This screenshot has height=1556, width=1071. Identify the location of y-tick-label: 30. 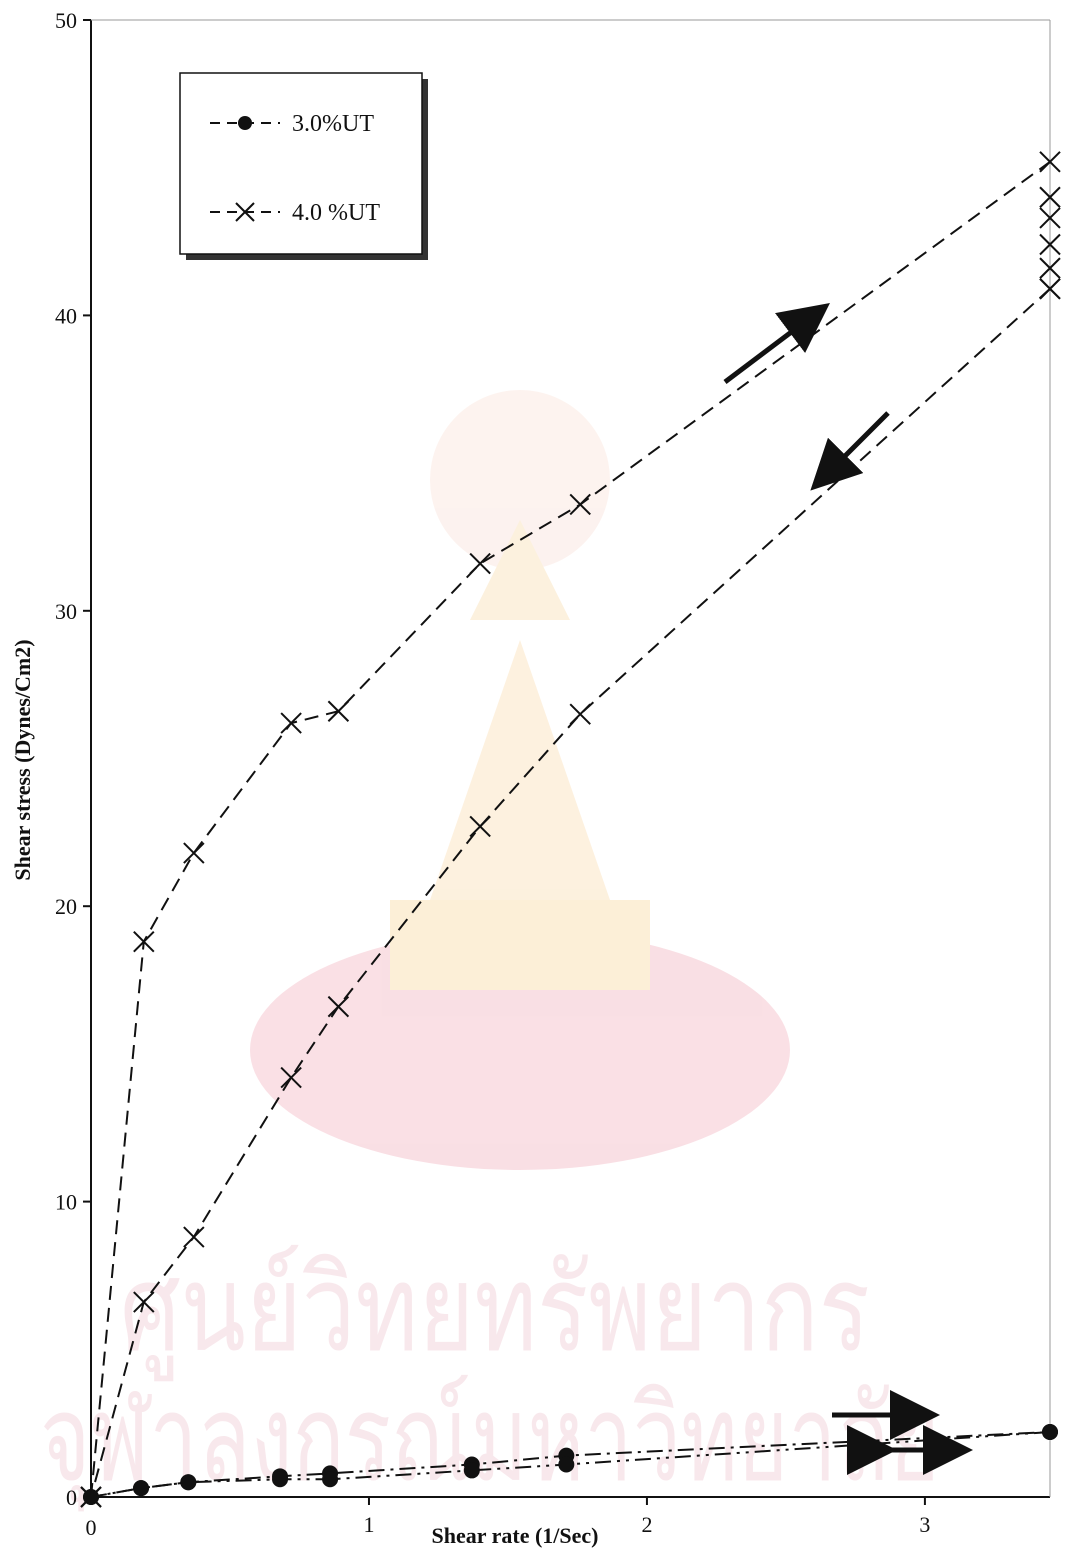
(66, 611).